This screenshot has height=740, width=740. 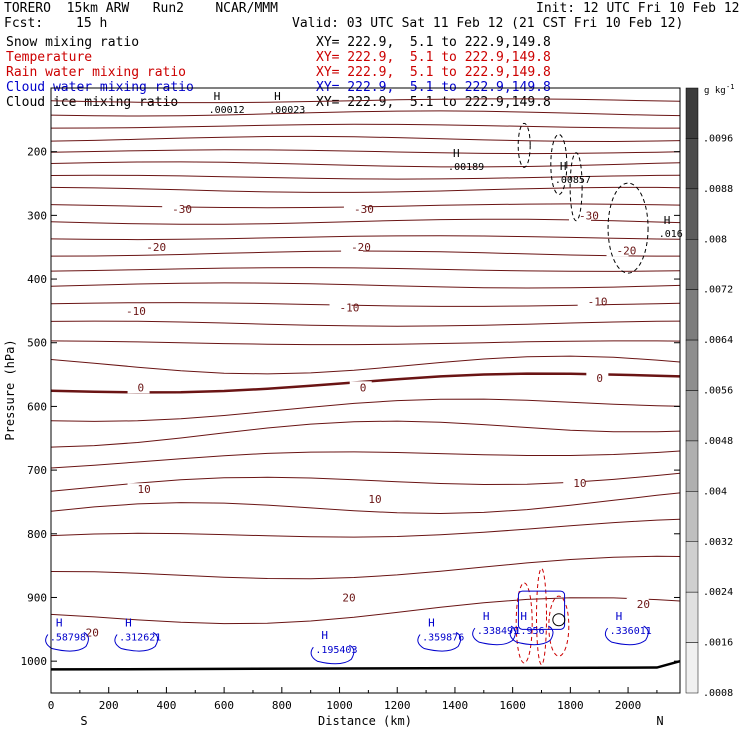 I want to click on y-tick-label: 800, so click(x=37, y=534).